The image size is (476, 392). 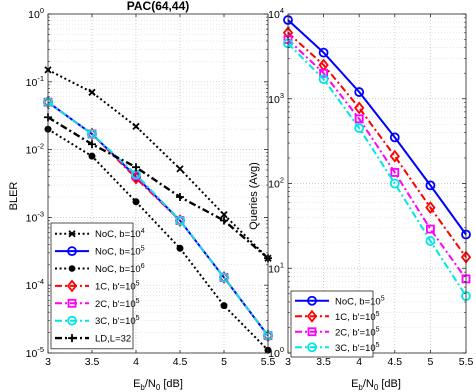 I want to click on y-tick-label: 10¹, so click(x=276, y=267).